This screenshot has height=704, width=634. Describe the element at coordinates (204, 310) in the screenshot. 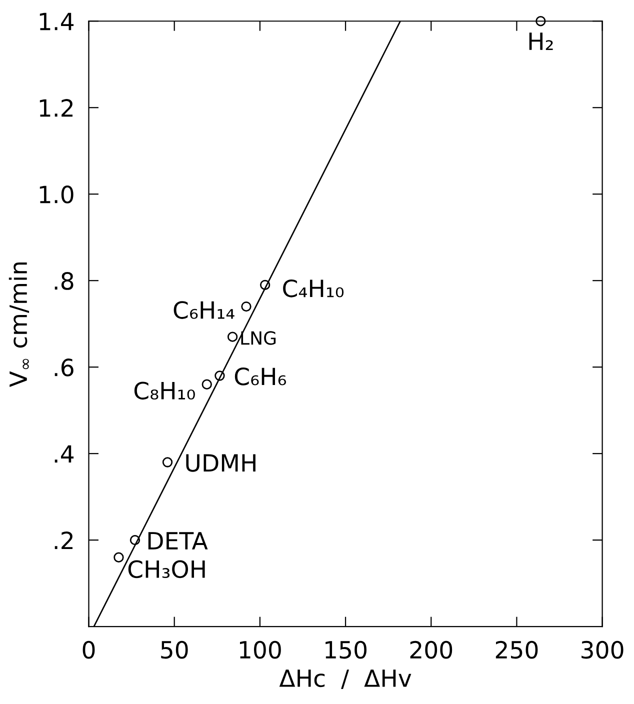

I see `annotation: C₆H₁₄` at that location.